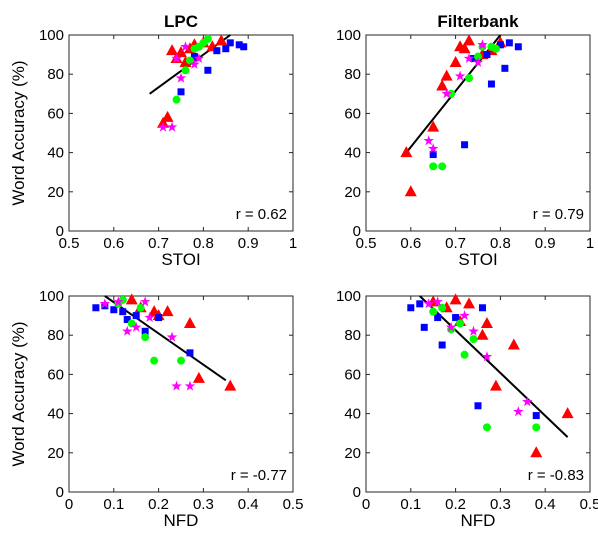 The width and height of the screenshot is (598, 533). I want to click on correlation-annotation: r = 0.79, so click(558, 214).